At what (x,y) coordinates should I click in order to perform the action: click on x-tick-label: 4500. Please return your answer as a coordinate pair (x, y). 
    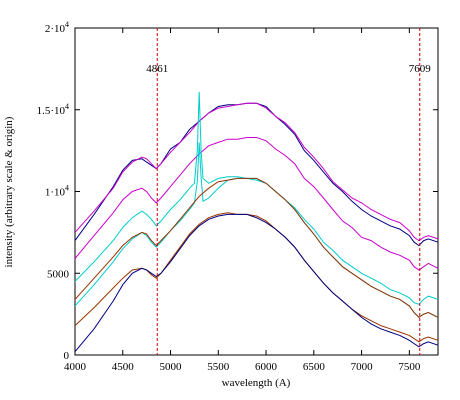
    Looking at the image, I should click on (123, 367).